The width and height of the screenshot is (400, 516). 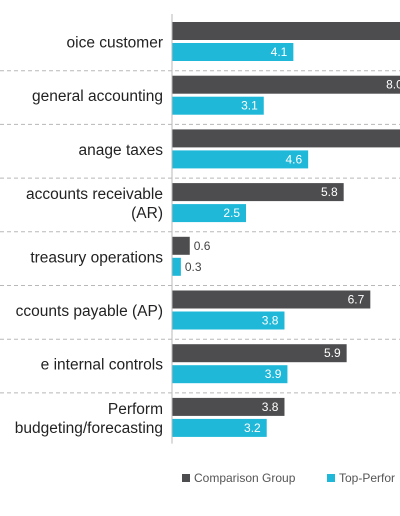 I want to click on category-label: Perform, so click(x=135, y=409).